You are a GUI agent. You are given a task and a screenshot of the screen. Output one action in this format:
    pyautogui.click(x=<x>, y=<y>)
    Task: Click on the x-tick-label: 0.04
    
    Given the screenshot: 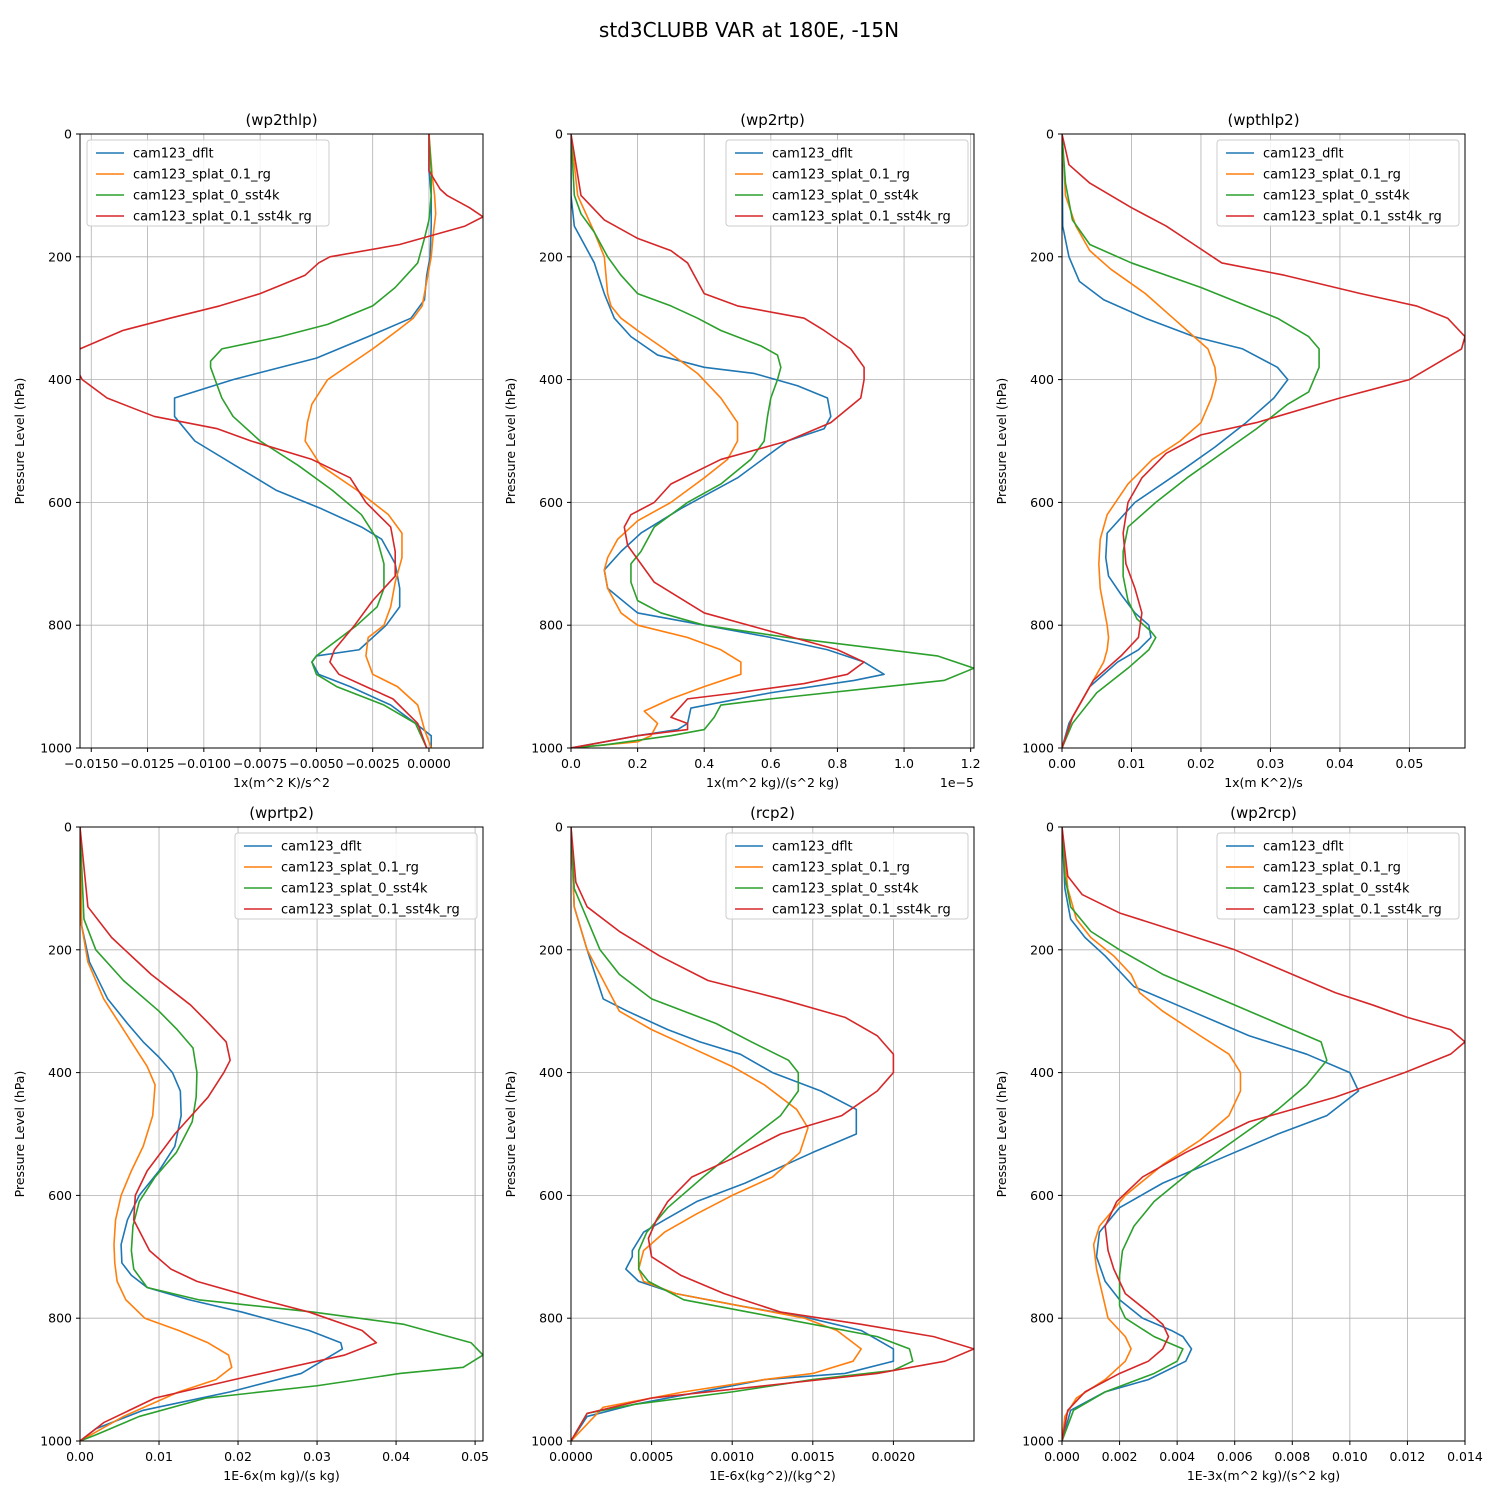 What is the action you would take?
    pyautogui.click(x=1340, y=763)
    